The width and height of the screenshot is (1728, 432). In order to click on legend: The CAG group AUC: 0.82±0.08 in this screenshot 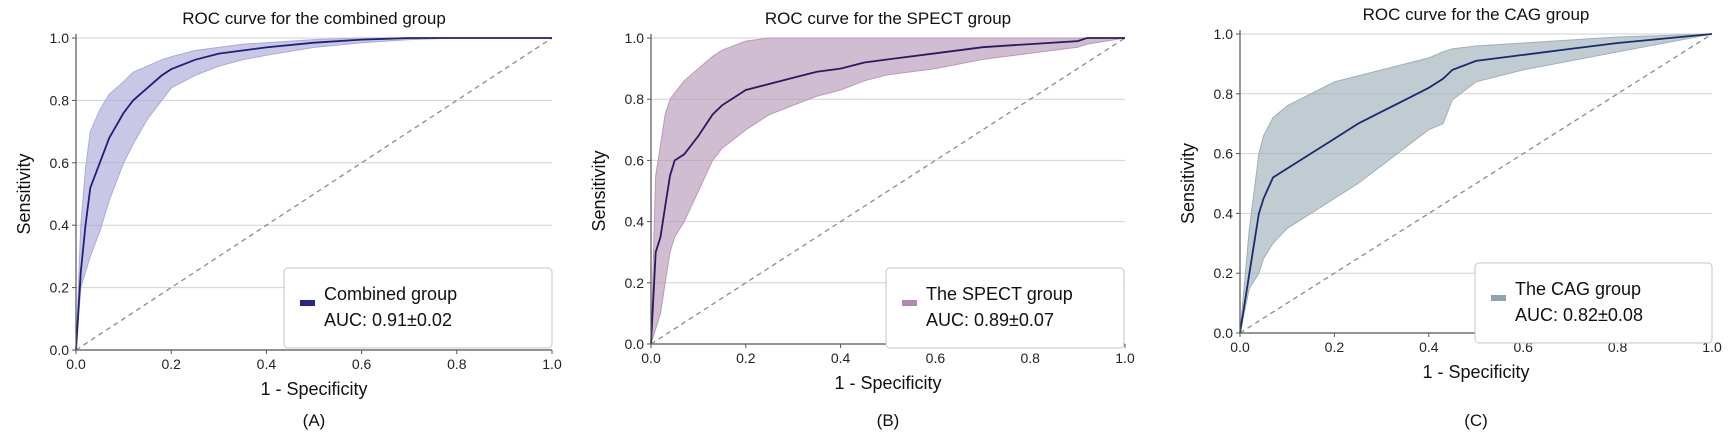, I will do `click(1593, 303)`.